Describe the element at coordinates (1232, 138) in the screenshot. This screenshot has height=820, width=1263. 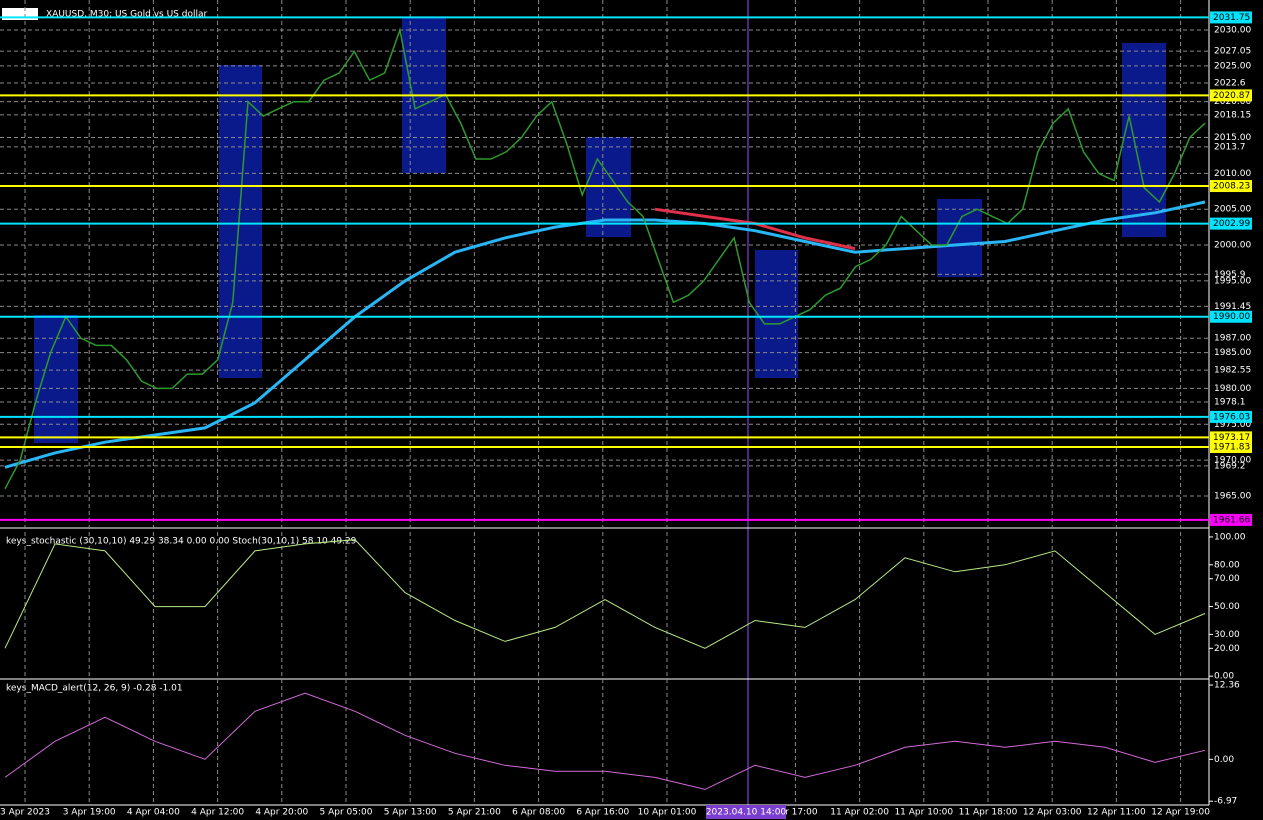
I see `price-tick-label: 2015.00` at that location.